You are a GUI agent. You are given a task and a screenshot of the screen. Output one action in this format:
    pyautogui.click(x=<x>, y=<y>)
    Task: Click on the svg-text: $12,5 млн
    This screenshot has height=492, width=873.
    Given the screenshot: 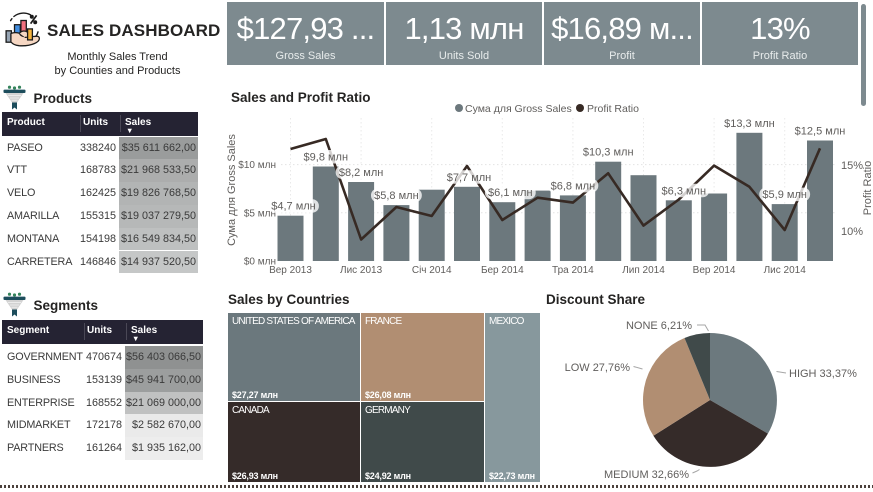 What is the action you would take?
    pyautogui.click(x=820, y=132)
    